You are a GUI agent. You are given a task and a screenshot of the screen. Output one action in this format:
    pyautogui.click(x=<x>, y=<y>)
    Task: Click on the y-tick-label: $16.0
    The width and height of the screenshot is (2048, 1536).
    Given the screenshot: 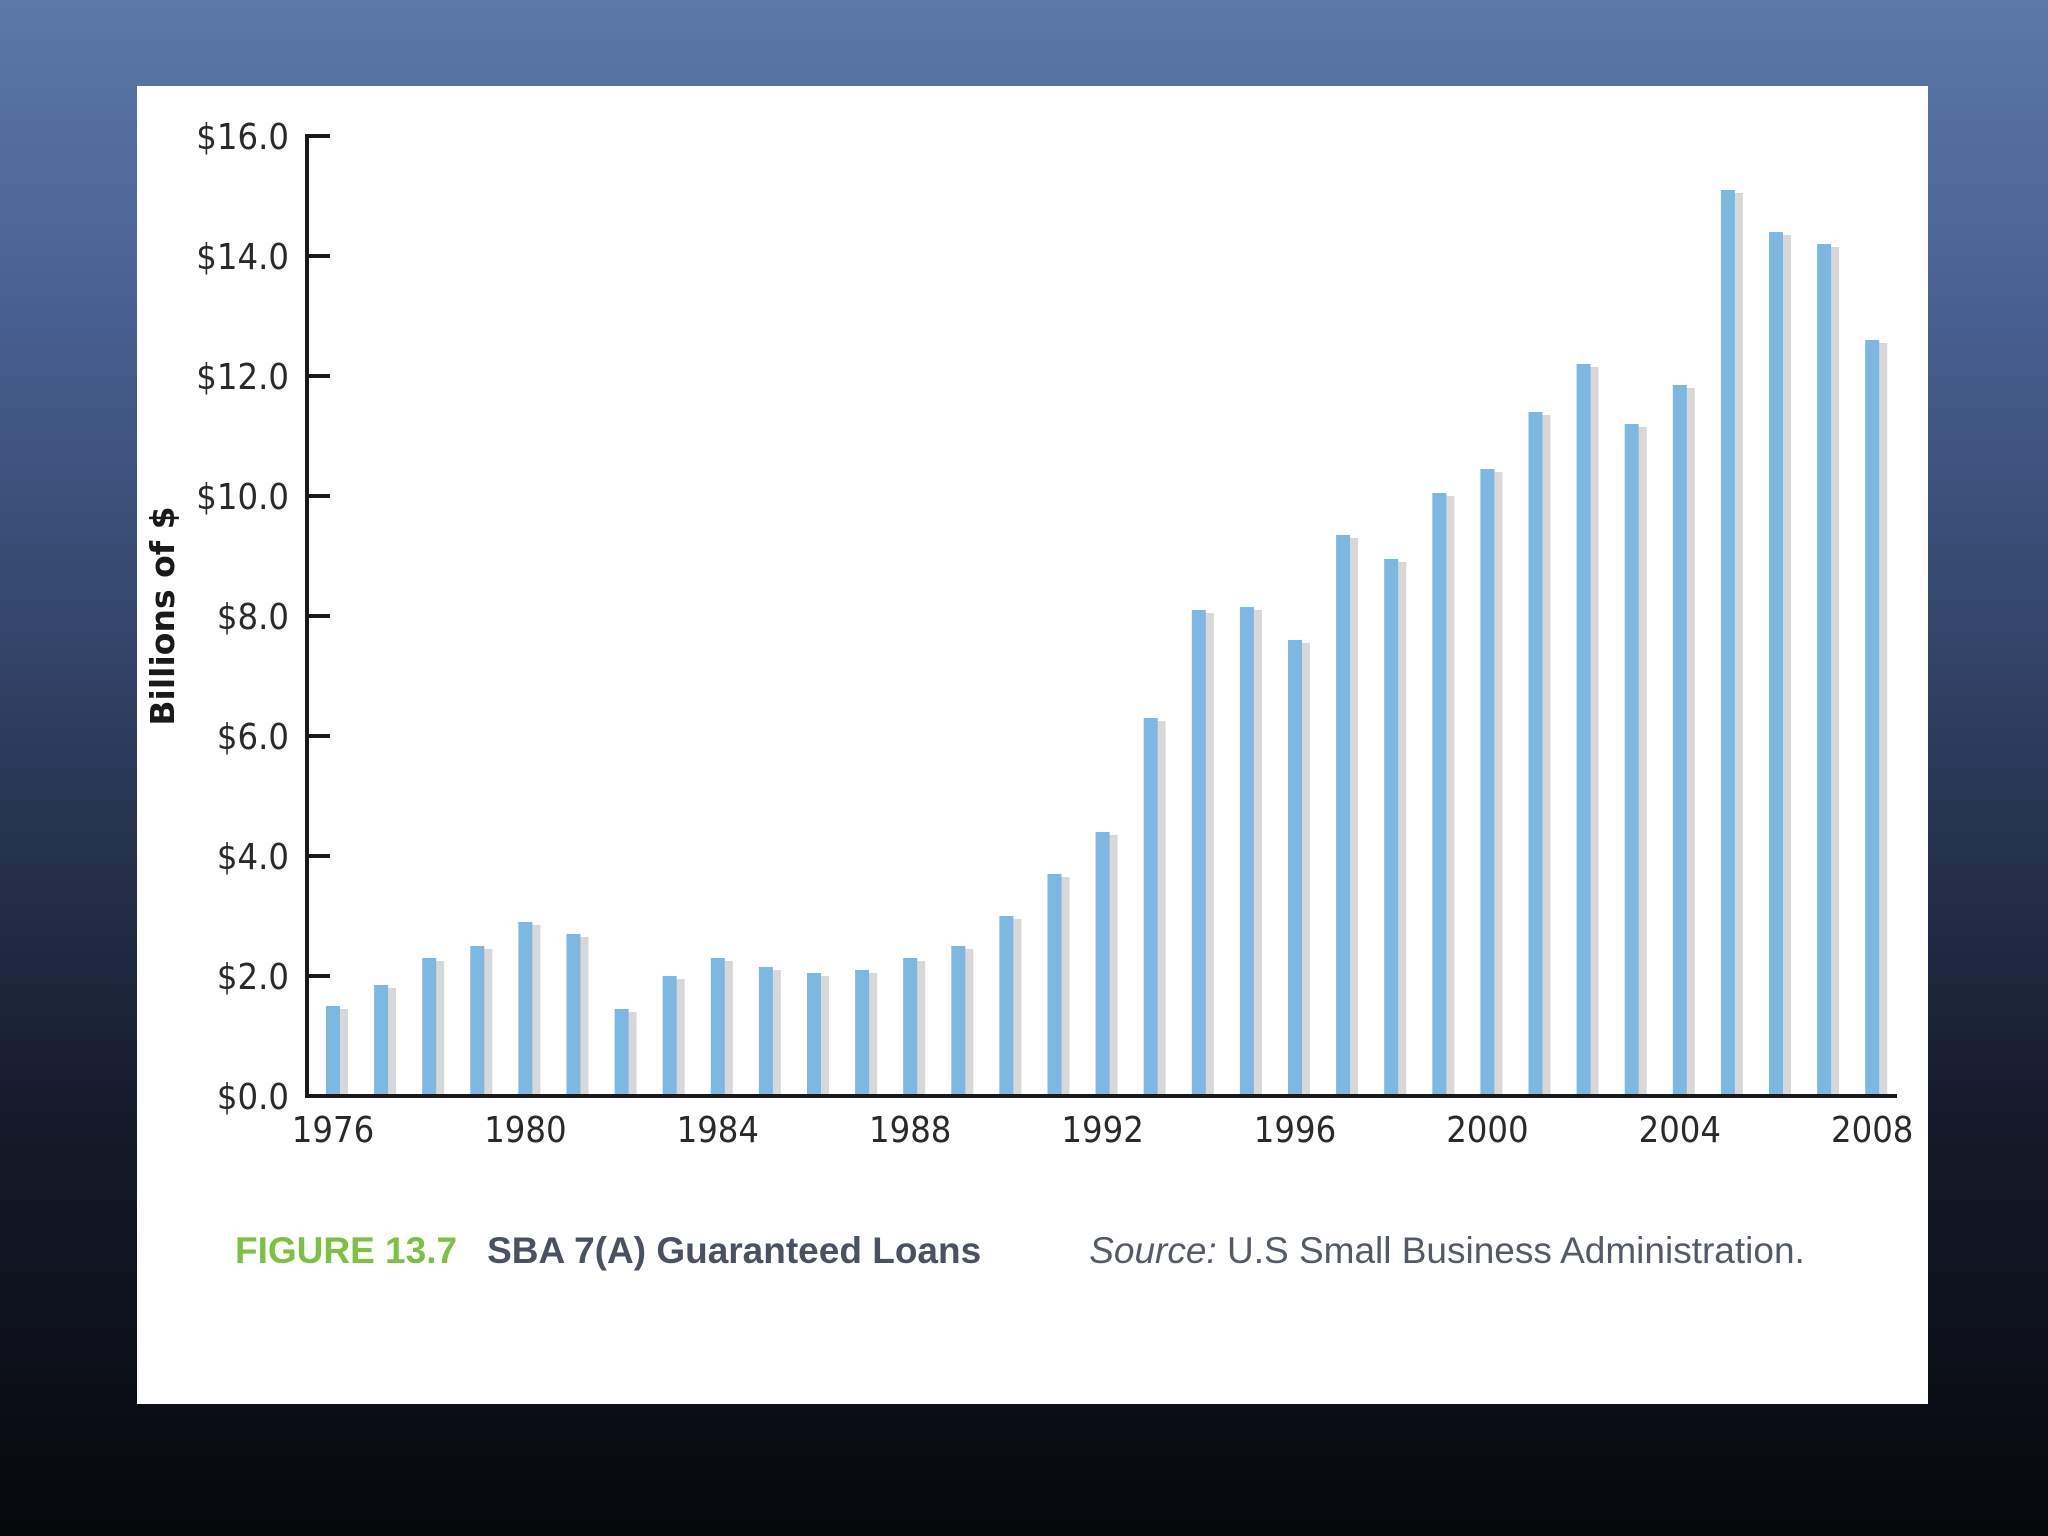 What is the action you would take?
    pyautogui.click(x=242, y=137)
    